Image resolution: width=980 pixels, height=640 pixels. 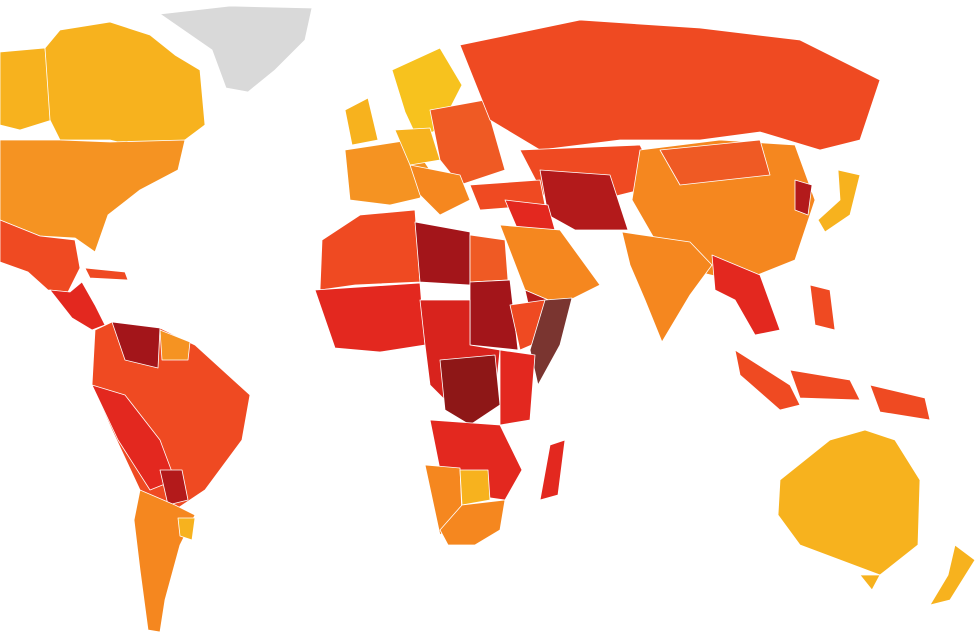 I want to click on venezuela, so click(x=136, y=345).